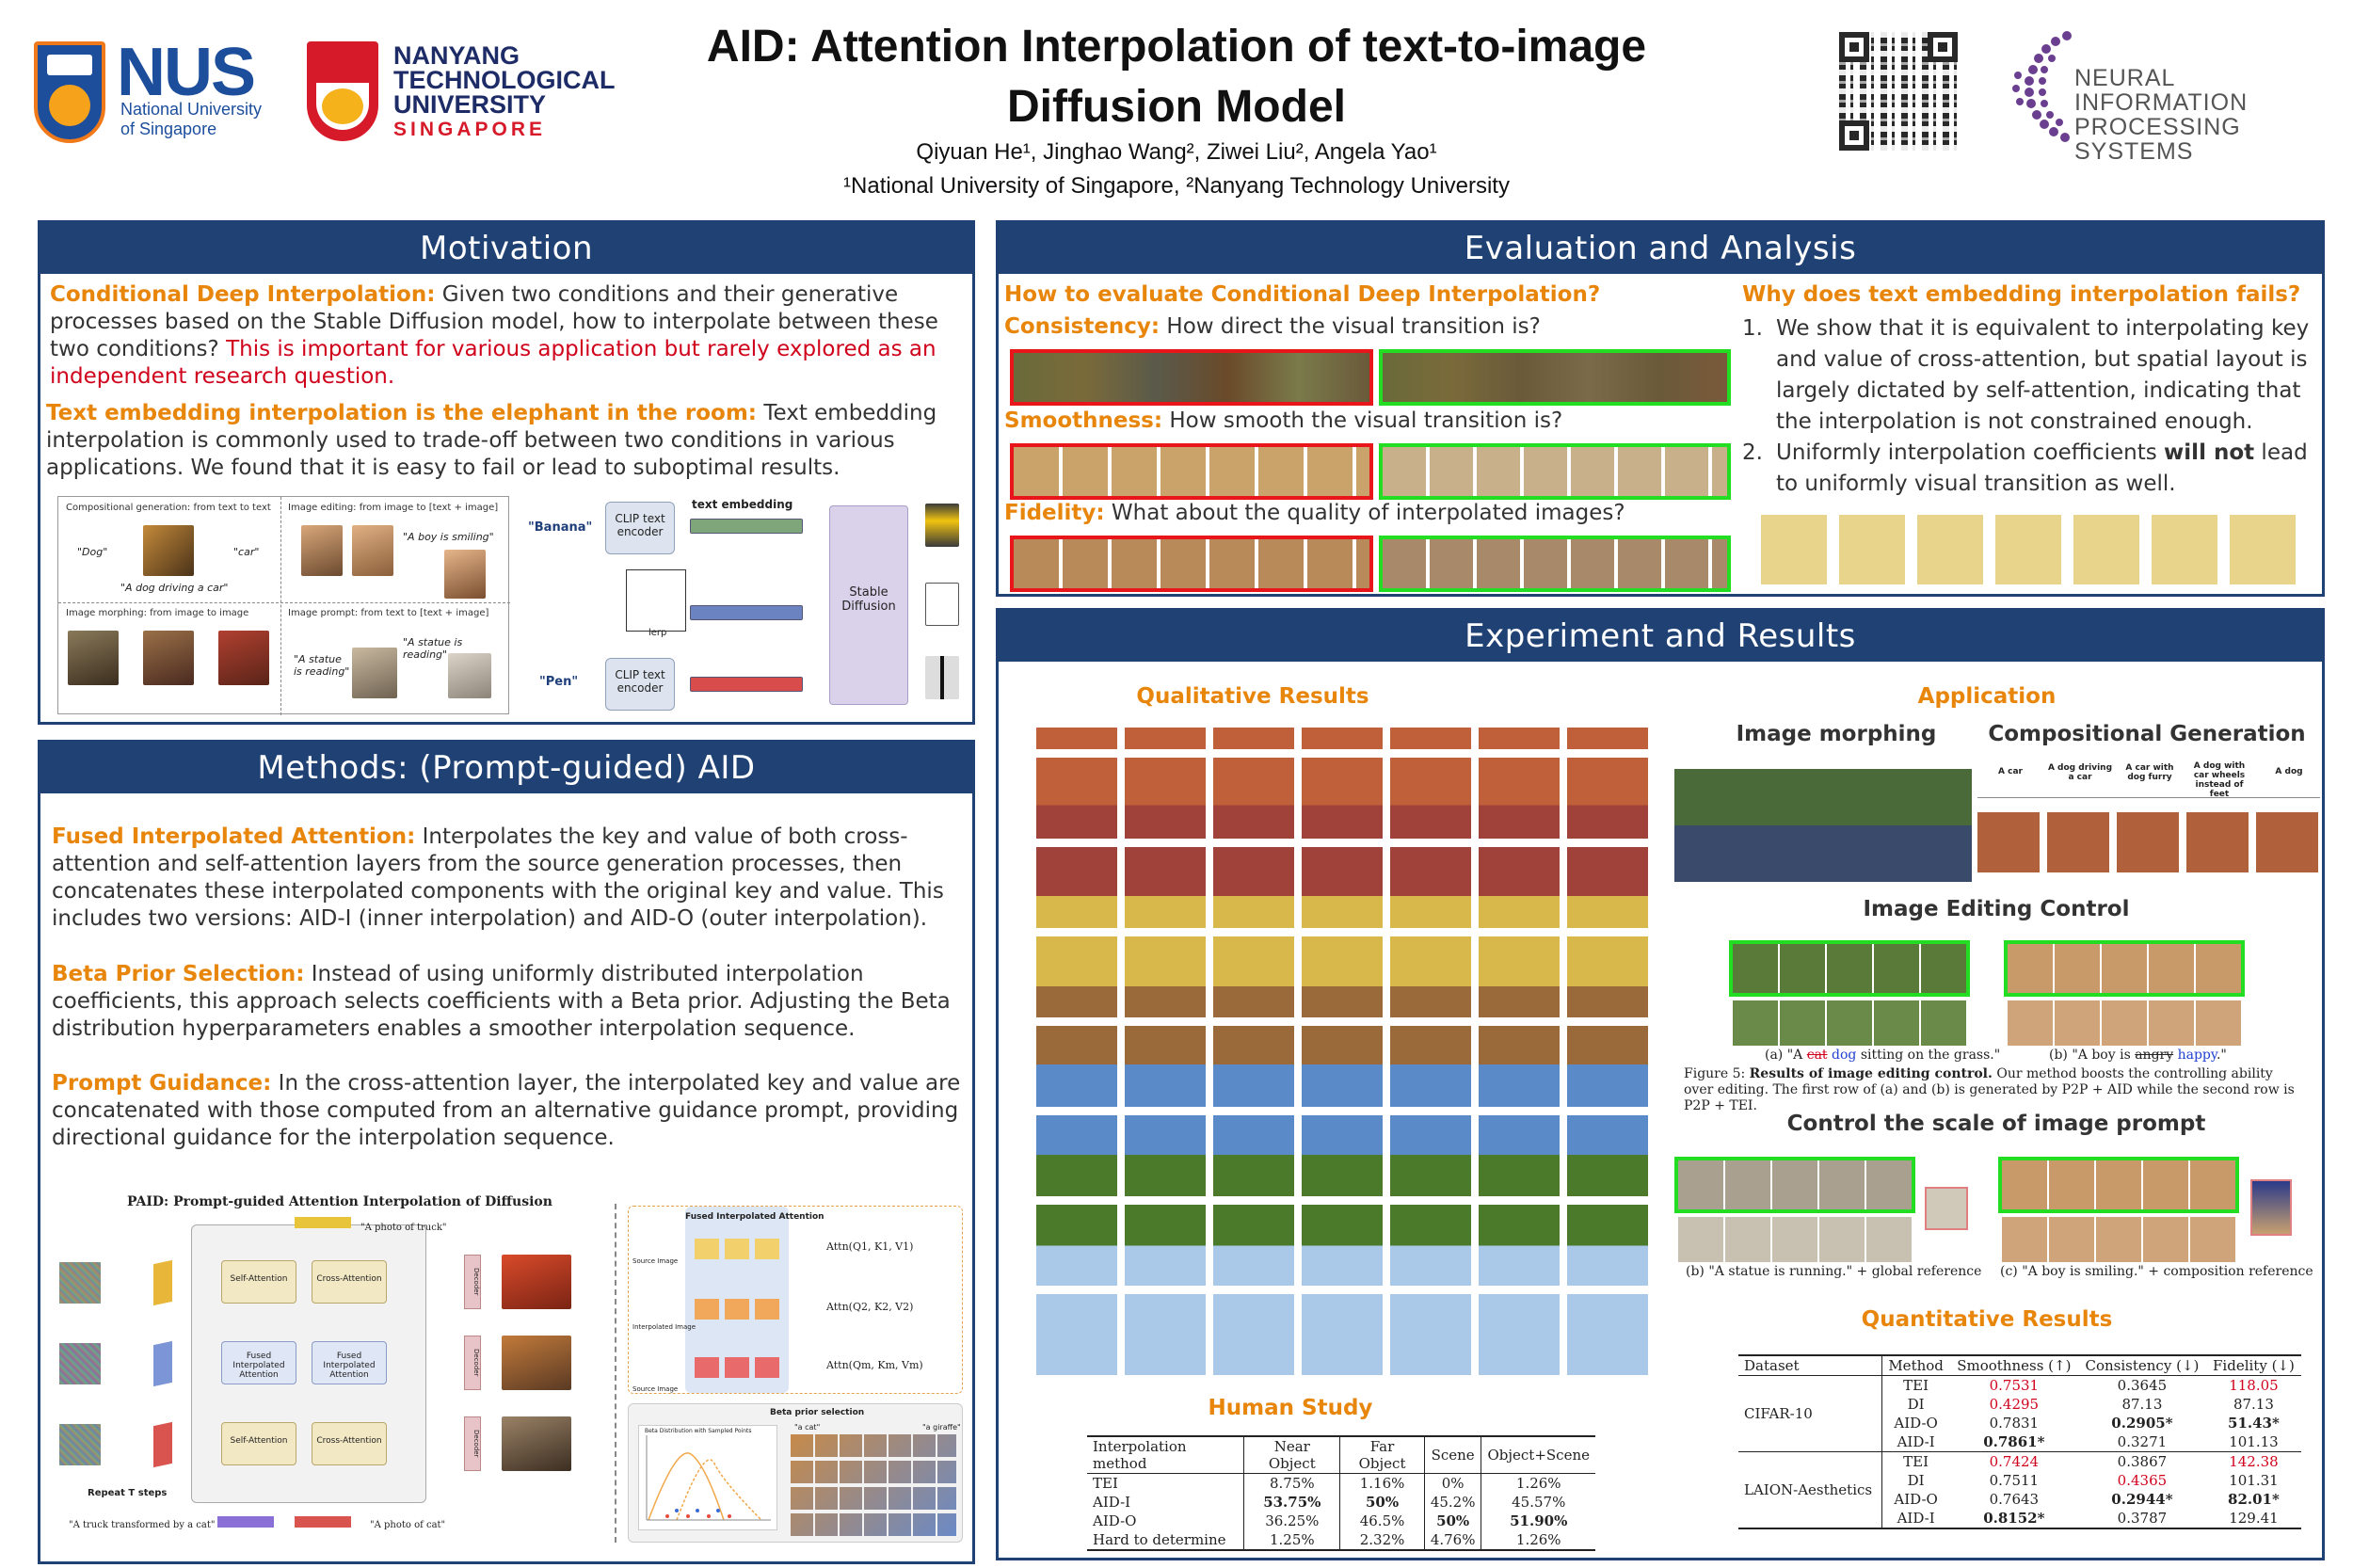 The height and width of the screenshot is (1568, 2353). I want to click on source-image-label-1: Source Image, so click(655, 1261).